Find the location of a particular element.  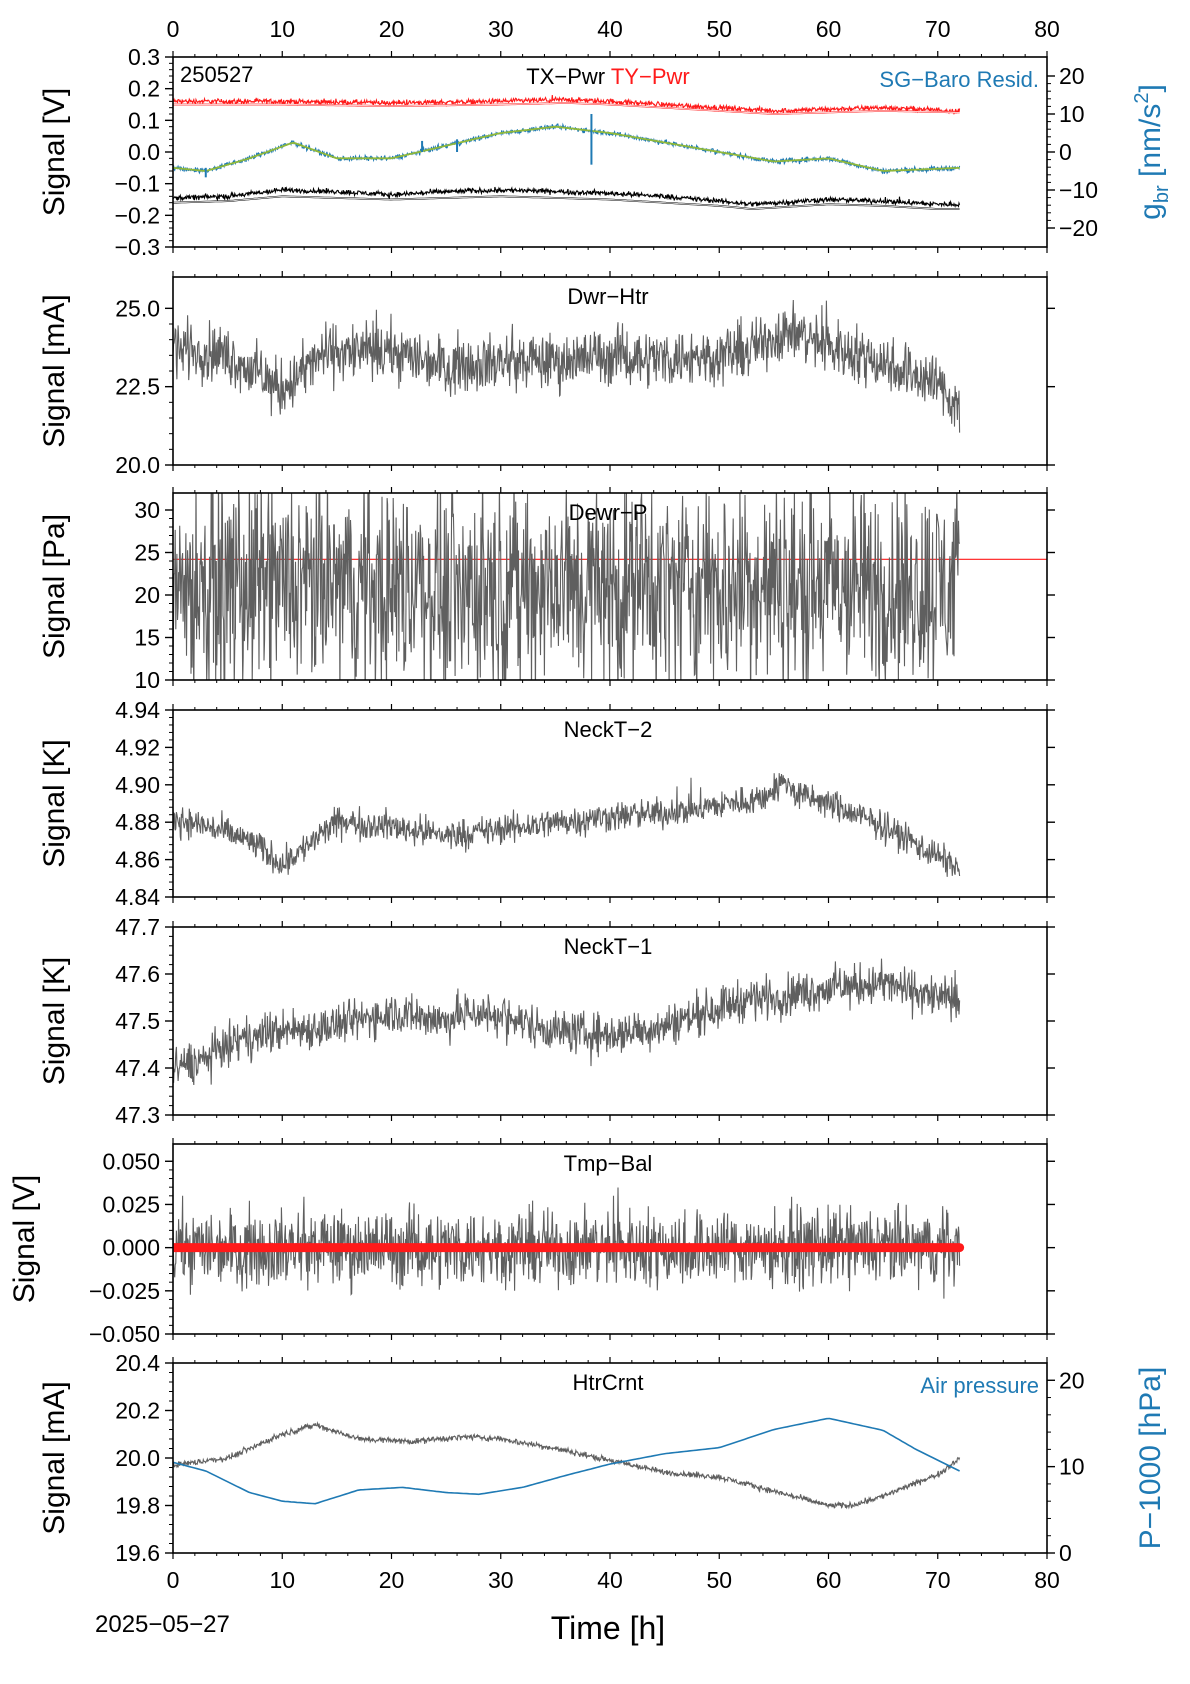

y-tick-label: 19.6 is located at coordinates (137, 1553).